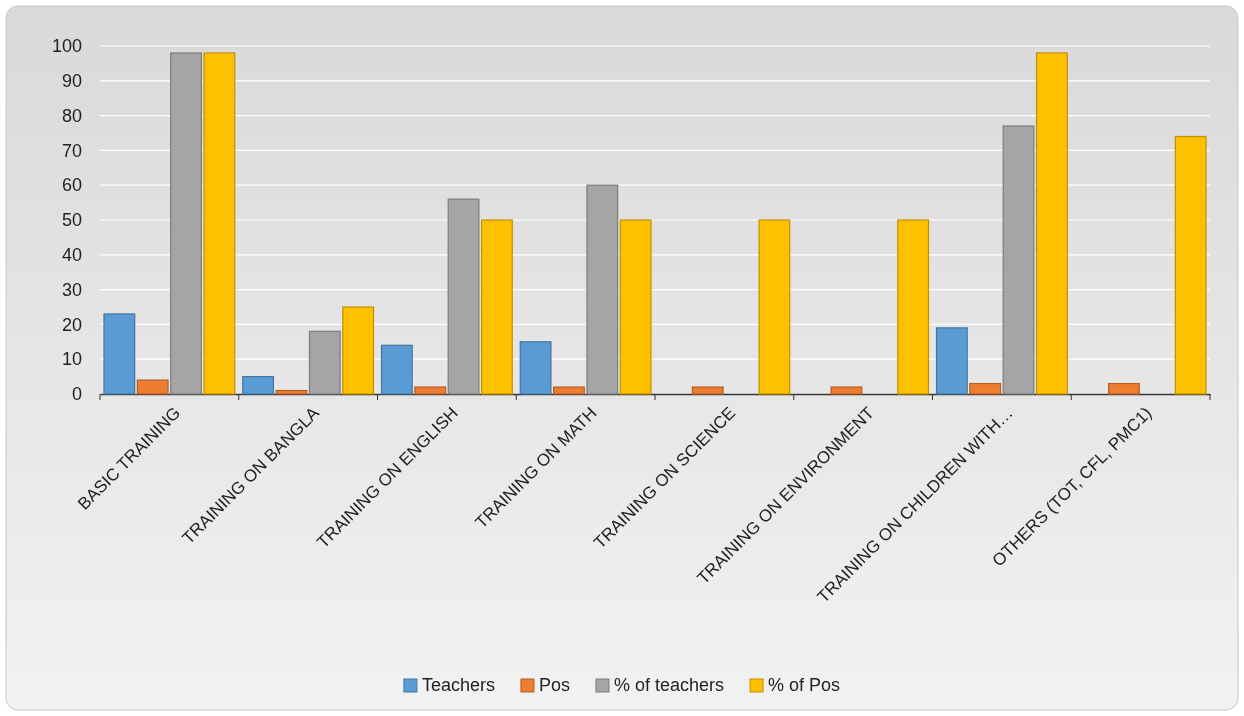 The height and width of the screenshot is (716, 1244). What do you see at coordinates (458, 685) in the screenshot?
I see `legend-label: Teachers` at bounding box center [458, 685].